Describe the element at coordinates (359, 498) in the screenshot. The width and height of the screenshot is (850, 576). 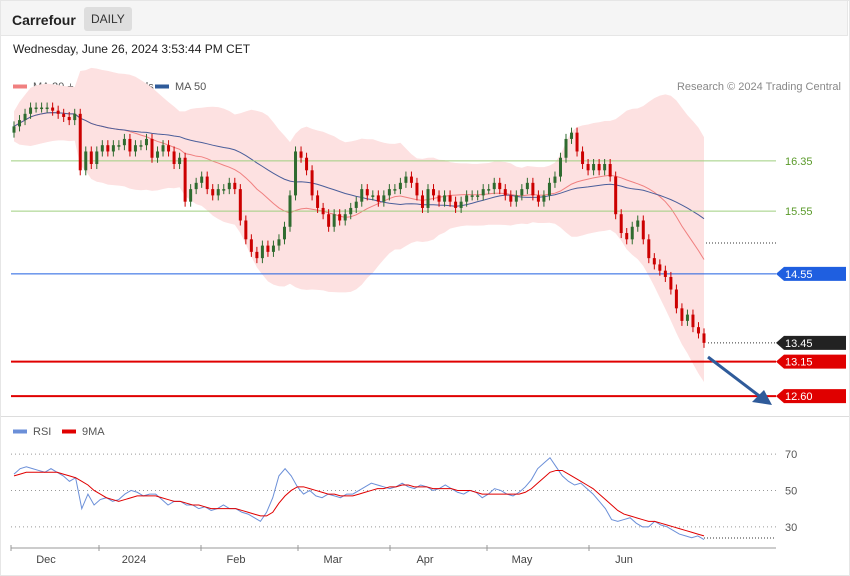
I see `rsi-line` at that location.